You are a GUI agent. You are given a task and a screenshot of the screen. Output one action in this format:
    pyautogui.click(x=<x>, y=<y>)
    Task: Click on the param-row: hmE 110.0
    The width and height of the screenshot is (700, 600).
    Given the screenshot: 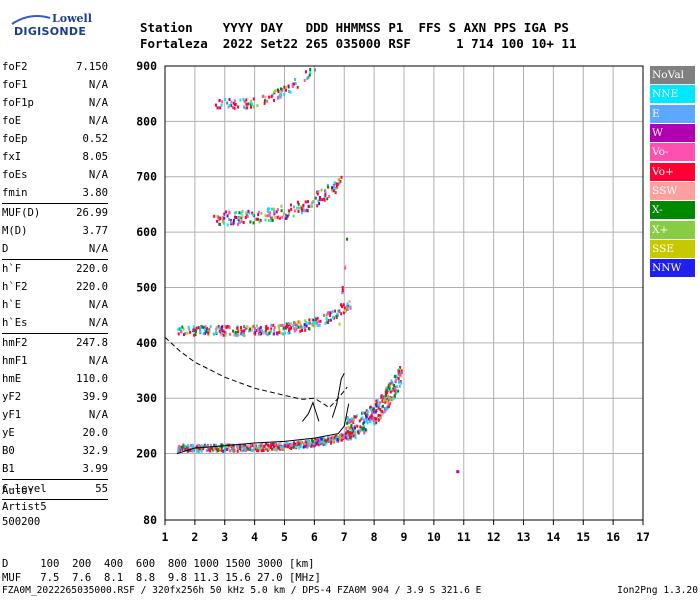 What is the action you would take?
    pyautogui.click(x=55, y=379)
    